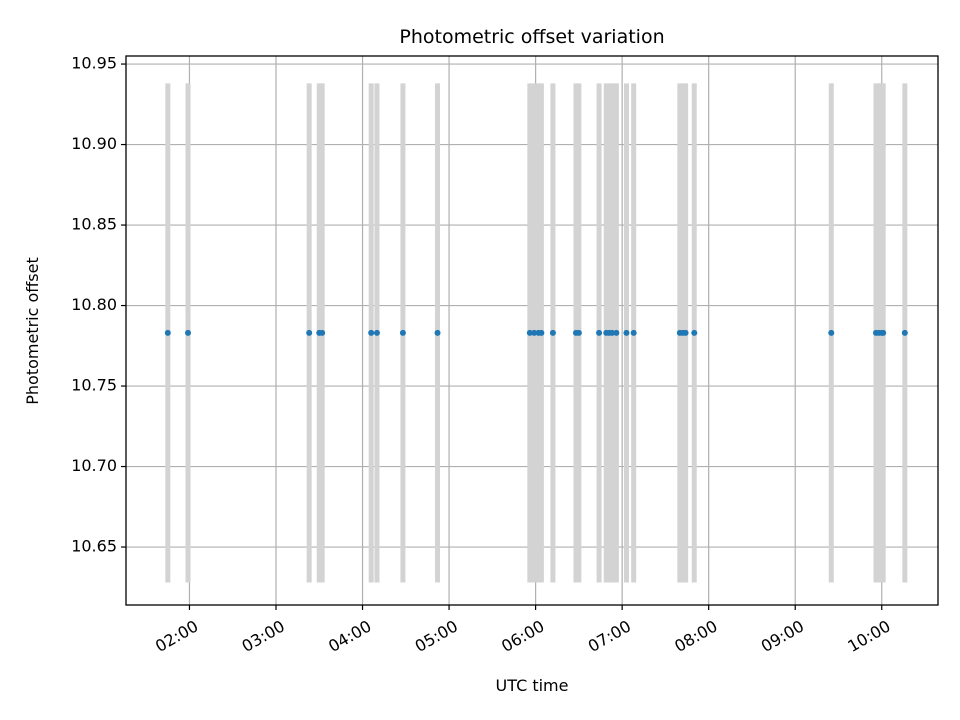  Describe the element at coordinates (531, 37) in the screenshot. I see `chart-title: Photometric offset variation` at that location.